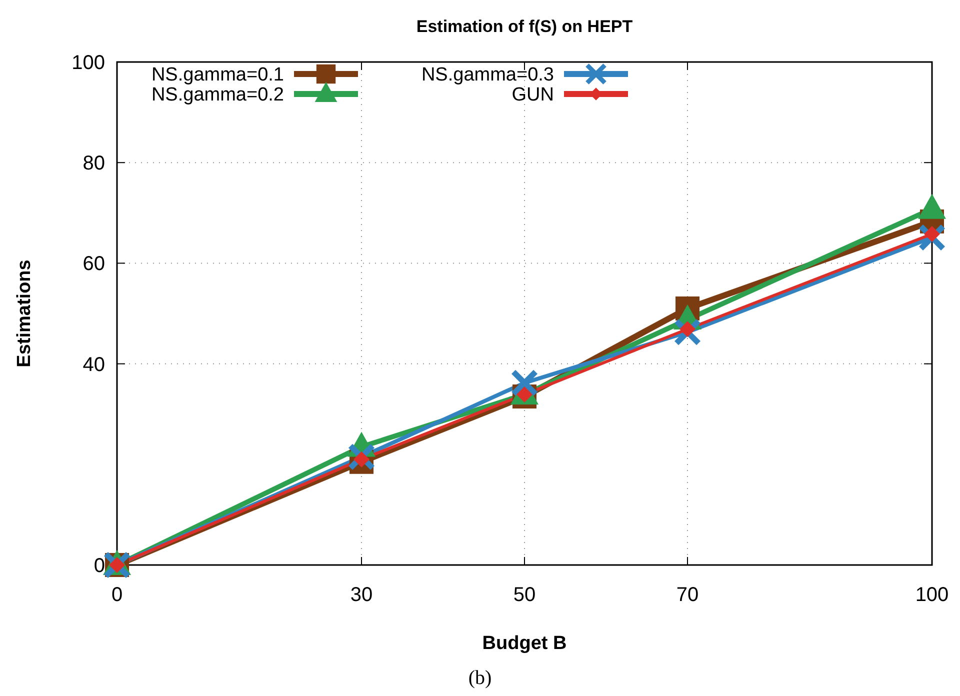 The width and height of the screenshot is (960, 696). What do you see at coordinates (117, 595) in the screenshot?
I see `x-tick-label: 0` at bounding box center [117, 595].